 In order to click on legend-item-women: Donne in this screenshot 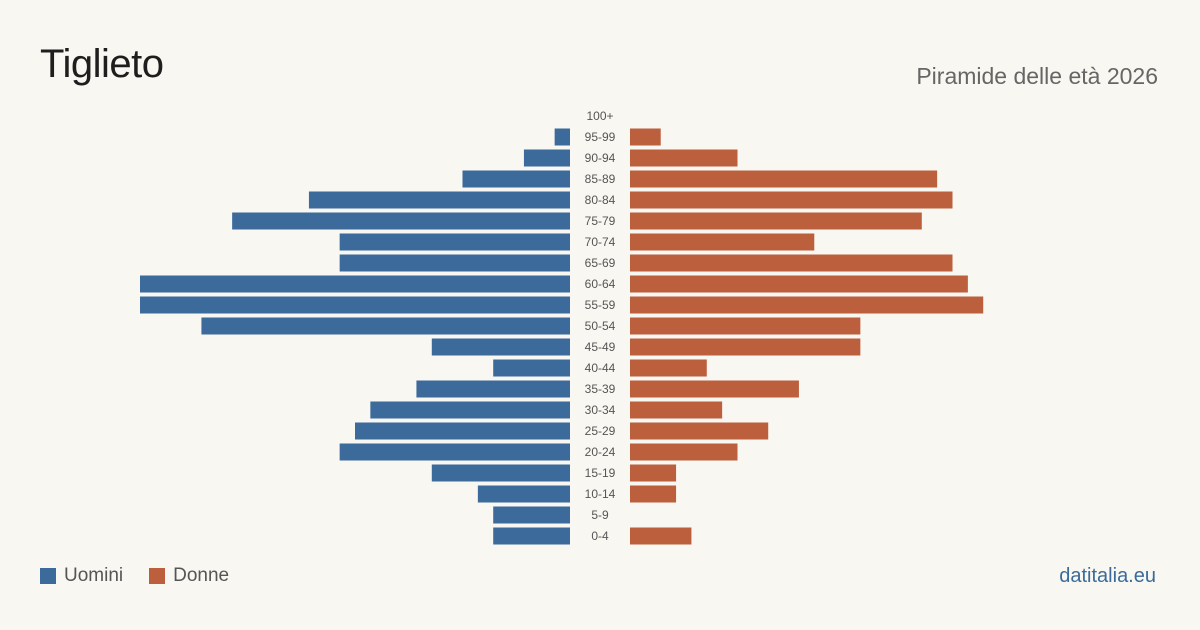, I will do `click(189, 576)`.